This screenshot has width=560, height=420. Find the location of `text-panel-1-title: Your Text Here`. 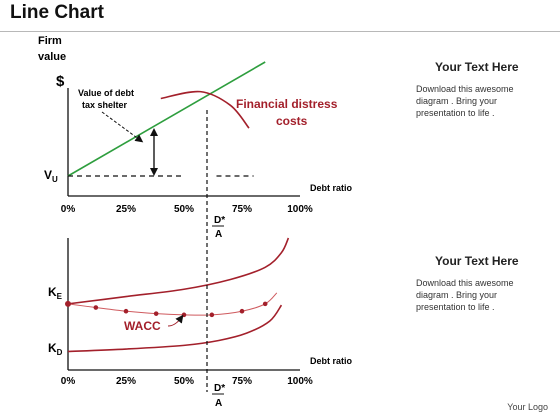

text-panel-1-title: Your Text Here is located at coordinates (477, 67).